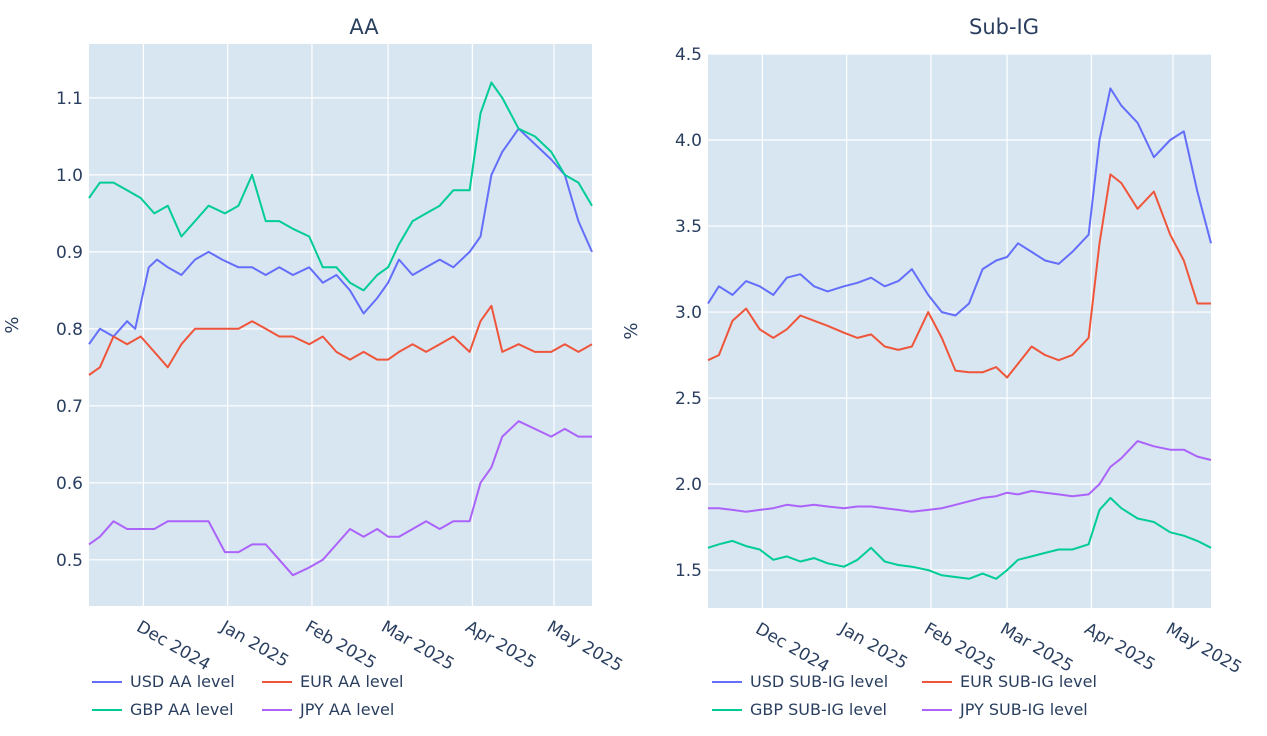 Image resolution: width=1267 pixels, height=736 pixels. Describe the element at coordinates (818, 709) in the screenshot. I see `legend-label: GBP SUB-IG level` at that location.